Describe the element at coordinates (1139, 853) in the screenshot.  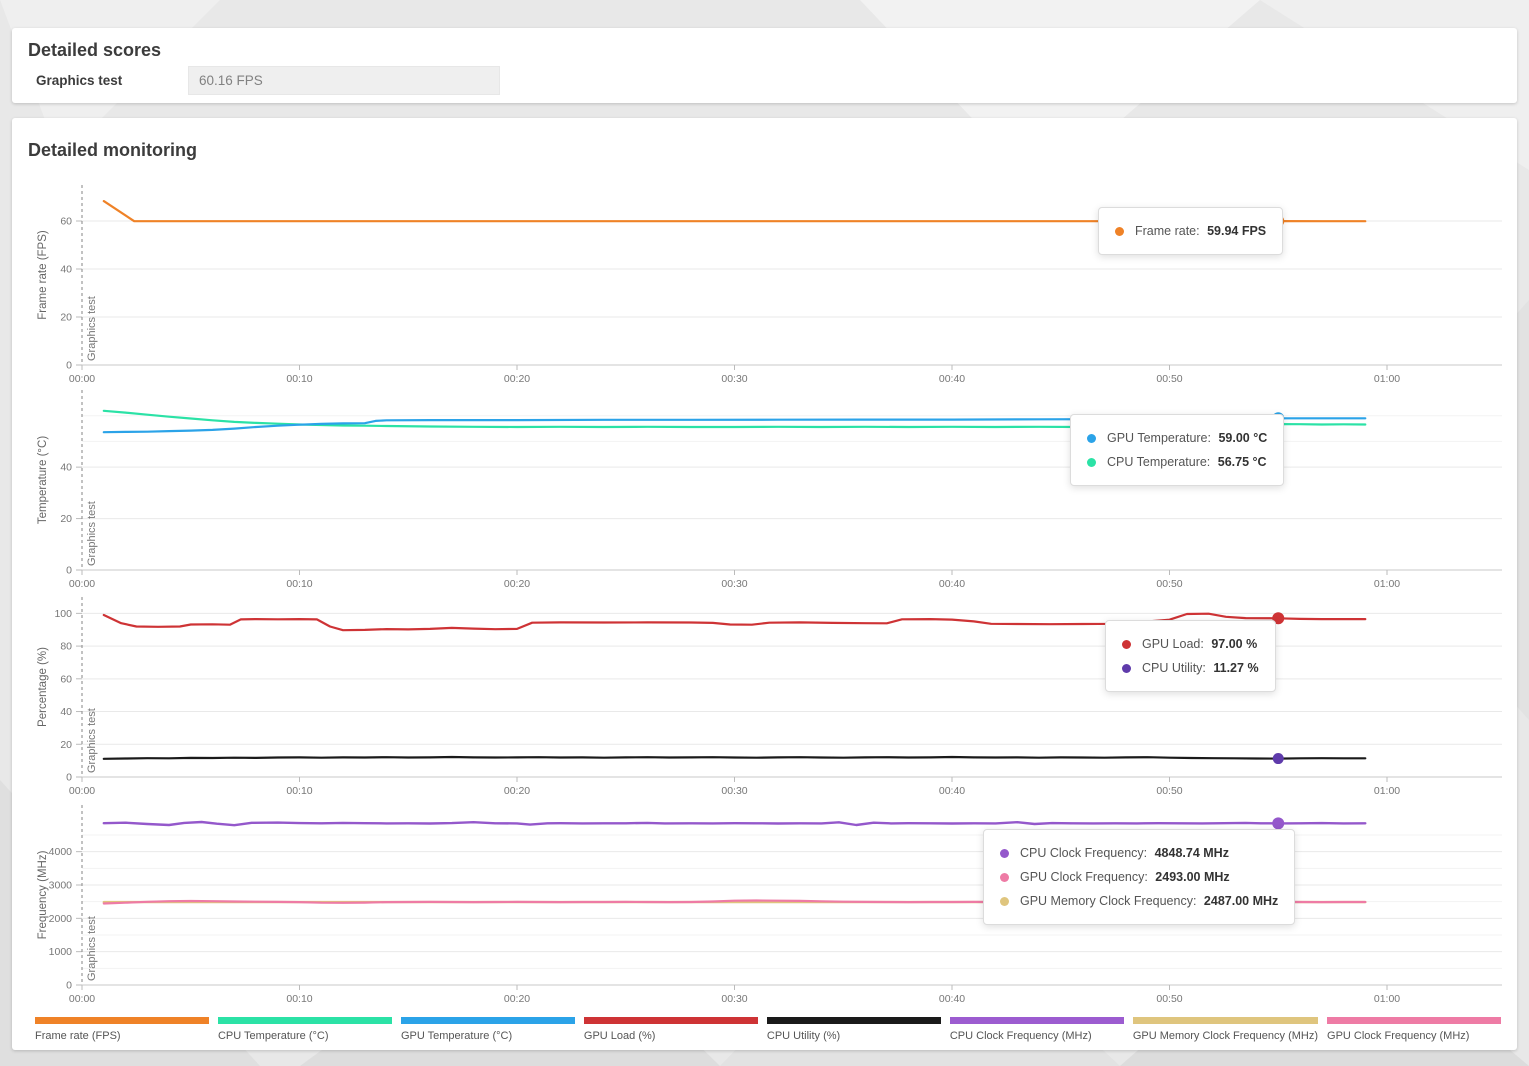
I see `tooltip-row: CPU Clock Frequency: 4848.74 MHz` at that location.